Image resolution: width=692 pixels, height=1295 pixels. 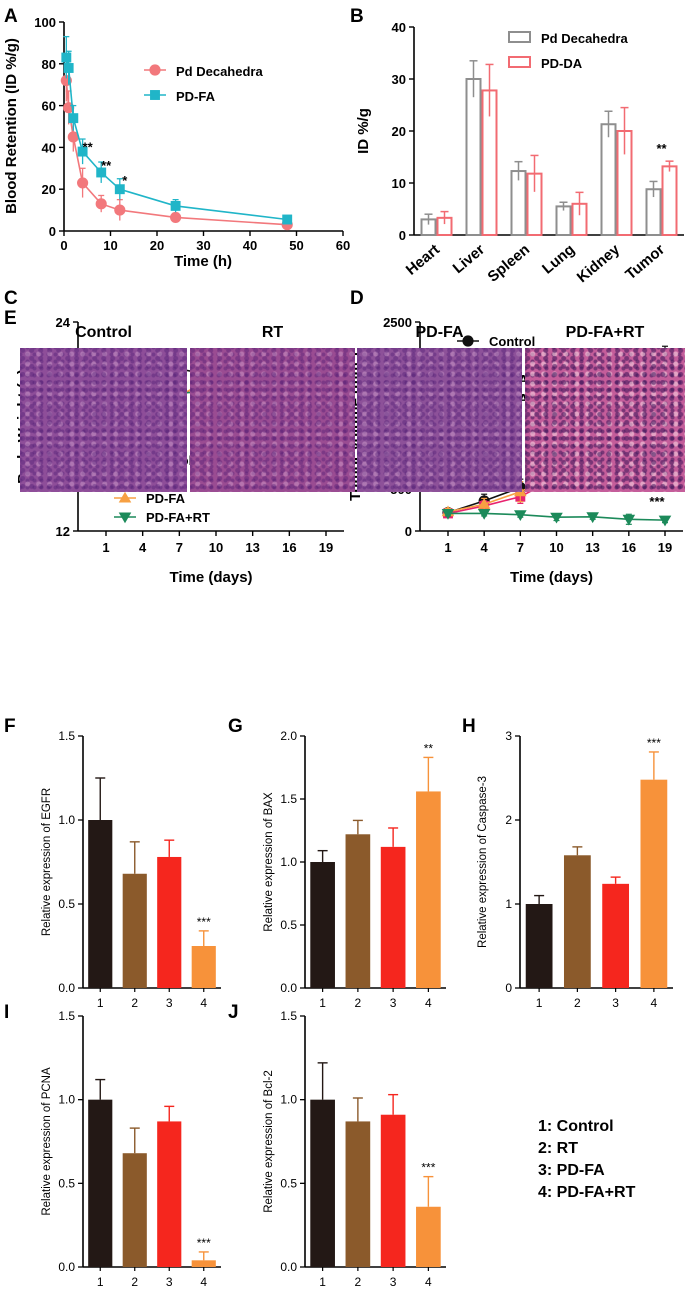 I want to click on h-ylabel: Relative expression of Caspase-3, so click(x=483, y=862).